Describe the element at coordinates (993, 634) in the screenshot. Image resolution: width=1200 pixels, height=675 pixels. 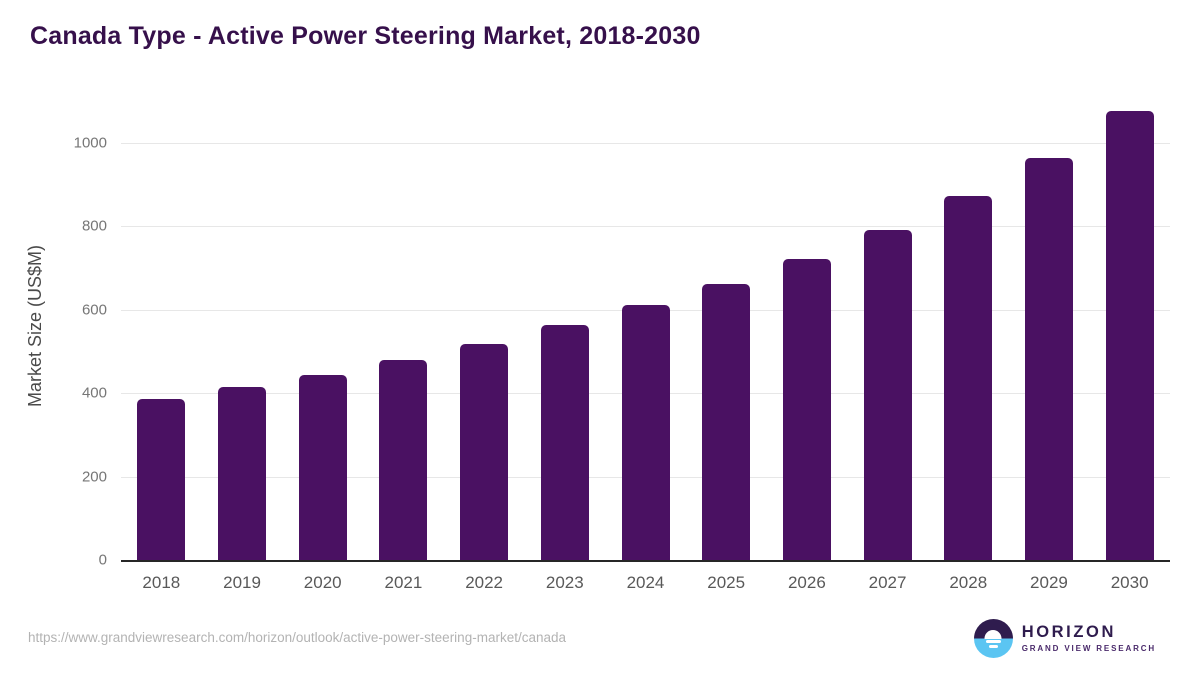
I see `sun-icon` at that location.